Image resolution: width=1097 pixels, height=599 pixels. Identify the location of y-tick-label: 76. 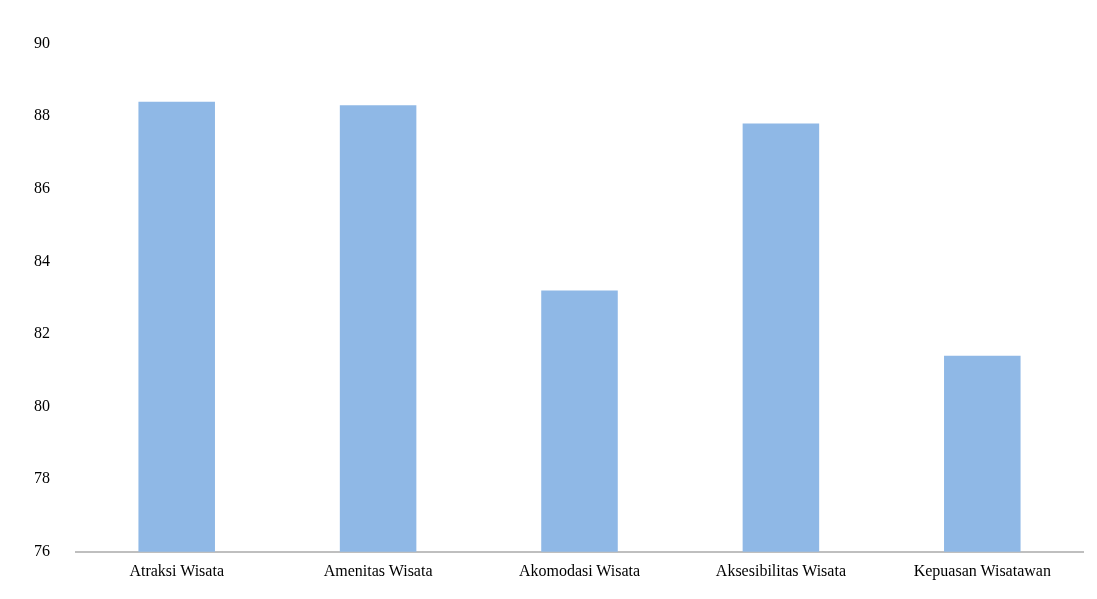
(42, 550).